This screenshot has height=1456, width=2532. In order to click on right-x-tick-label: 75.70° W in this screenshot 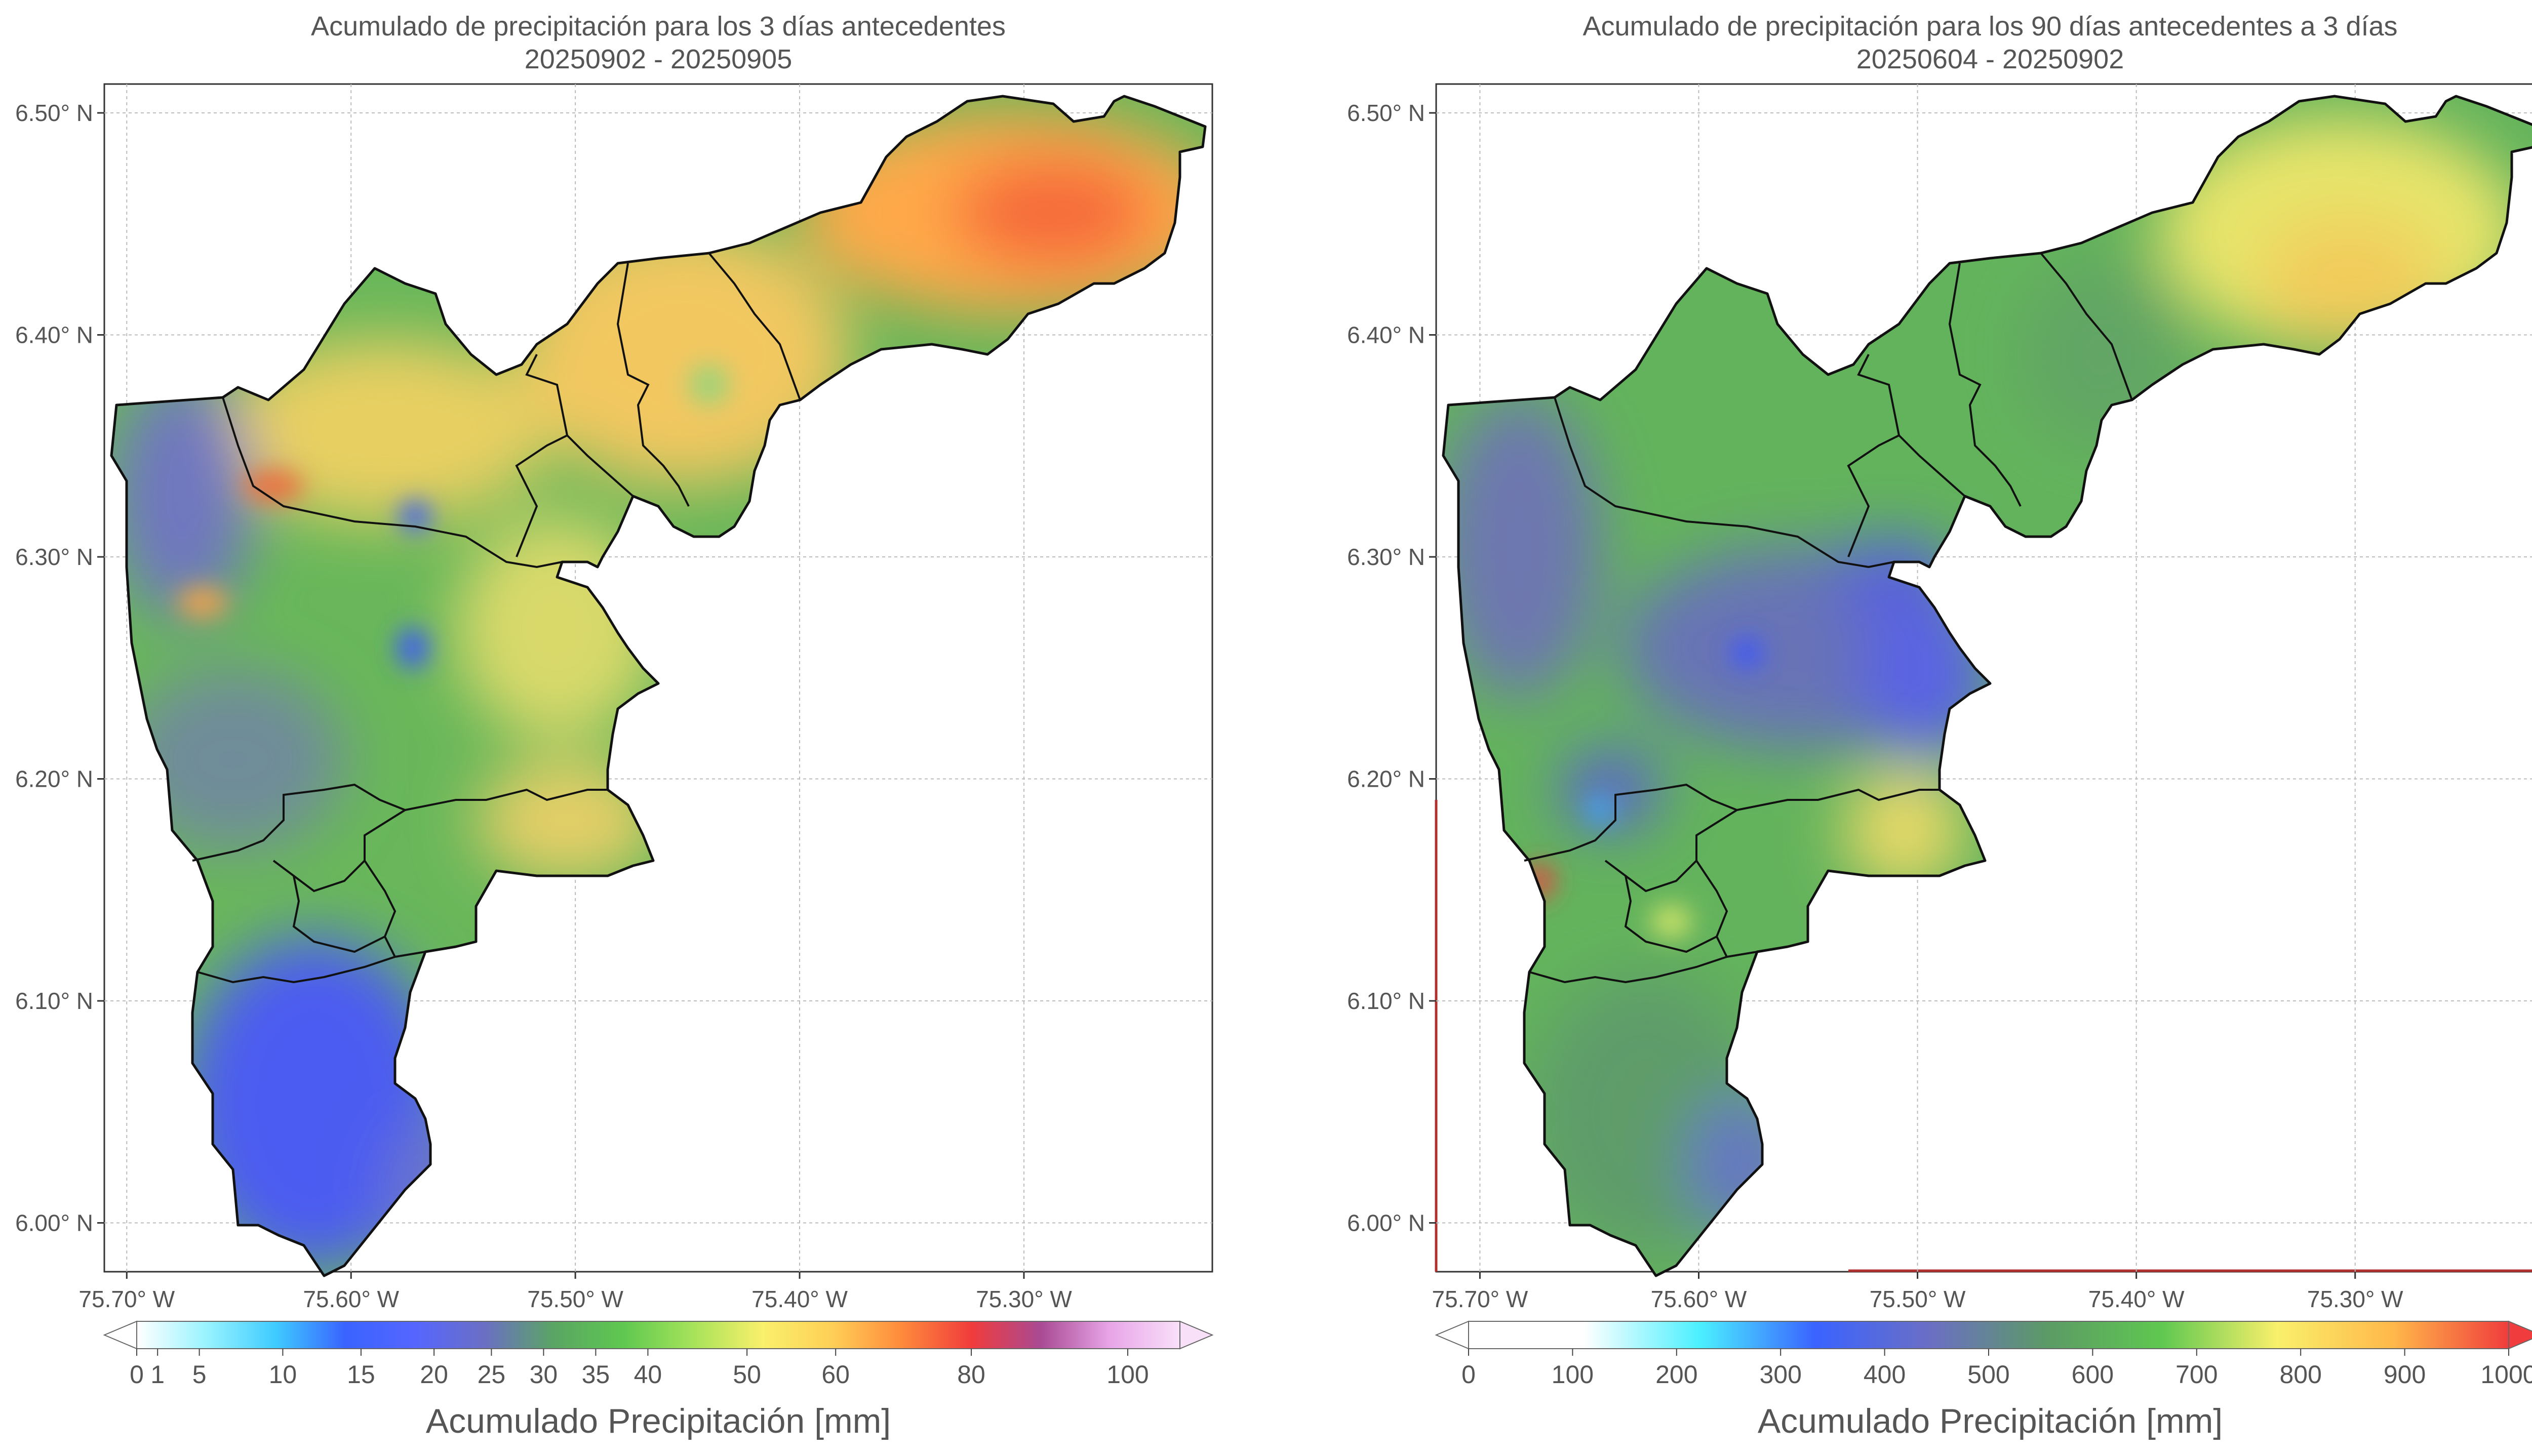, I will do `click(1480, 1299)`.